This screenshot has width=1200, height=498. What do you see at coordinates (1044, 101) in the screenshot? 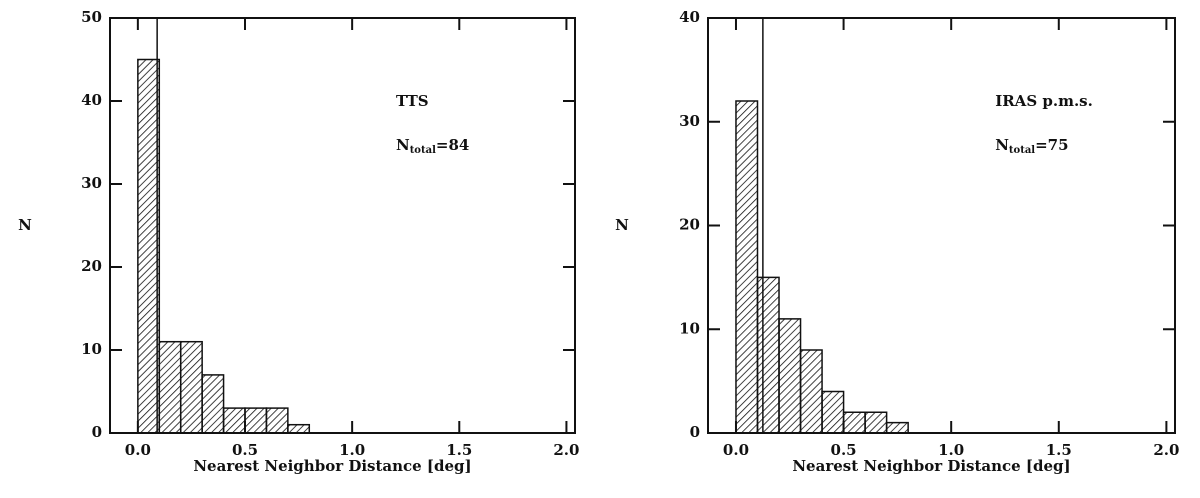
I see `annotation: IRAS p.m.s.` at bounding box center [1044, 101].